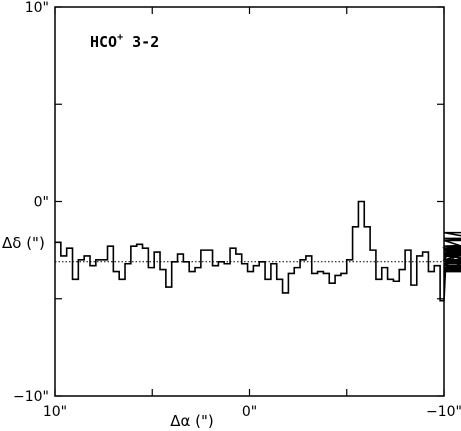 Image resolution: width=461 pixels, height=431 pixels. Describe the element at coordinates (120, 37) in the screenshot. I see `chart-title-superscript: +` at that location.